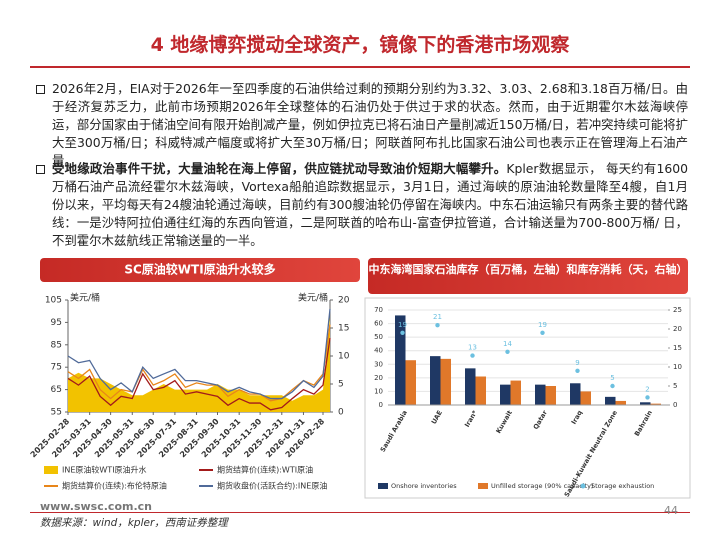  What do you see at coordinates (643, 423) in the screenshot?
I see `x-tick-label: Bahrain` at bounding box center [643, 423].